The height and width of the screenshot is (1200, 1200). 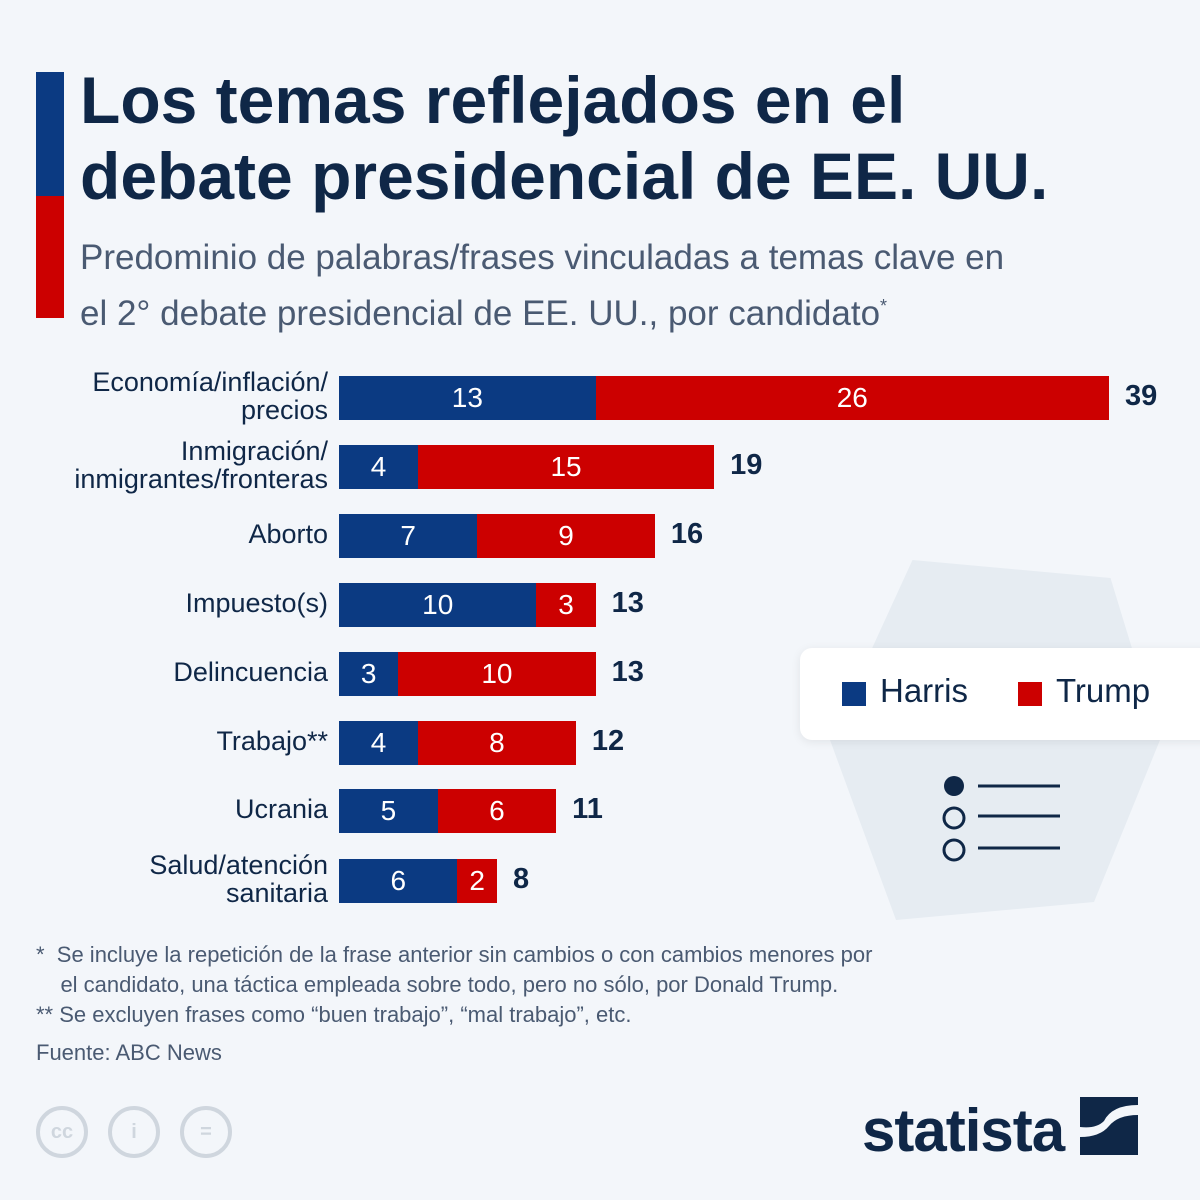 I want to click on data-label: 8, so click(x=497, y=742).